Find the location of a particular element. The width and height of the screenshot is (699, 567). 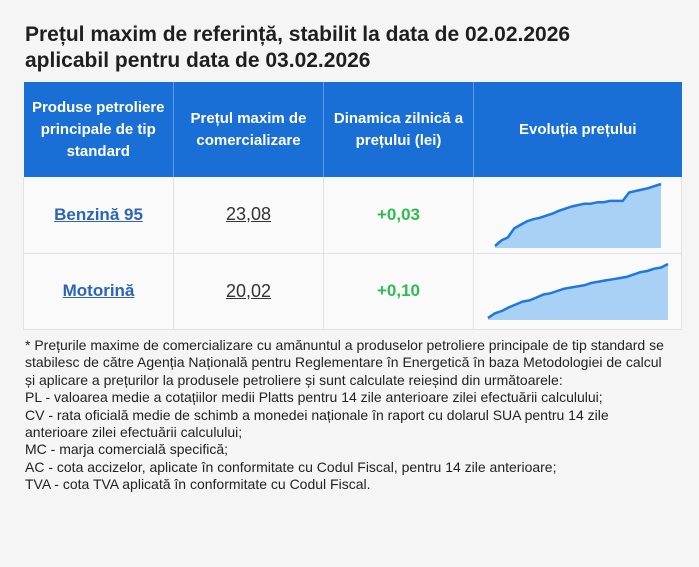

header-price: Prețul maxim de comercializare is located at coordinates (248, 129).